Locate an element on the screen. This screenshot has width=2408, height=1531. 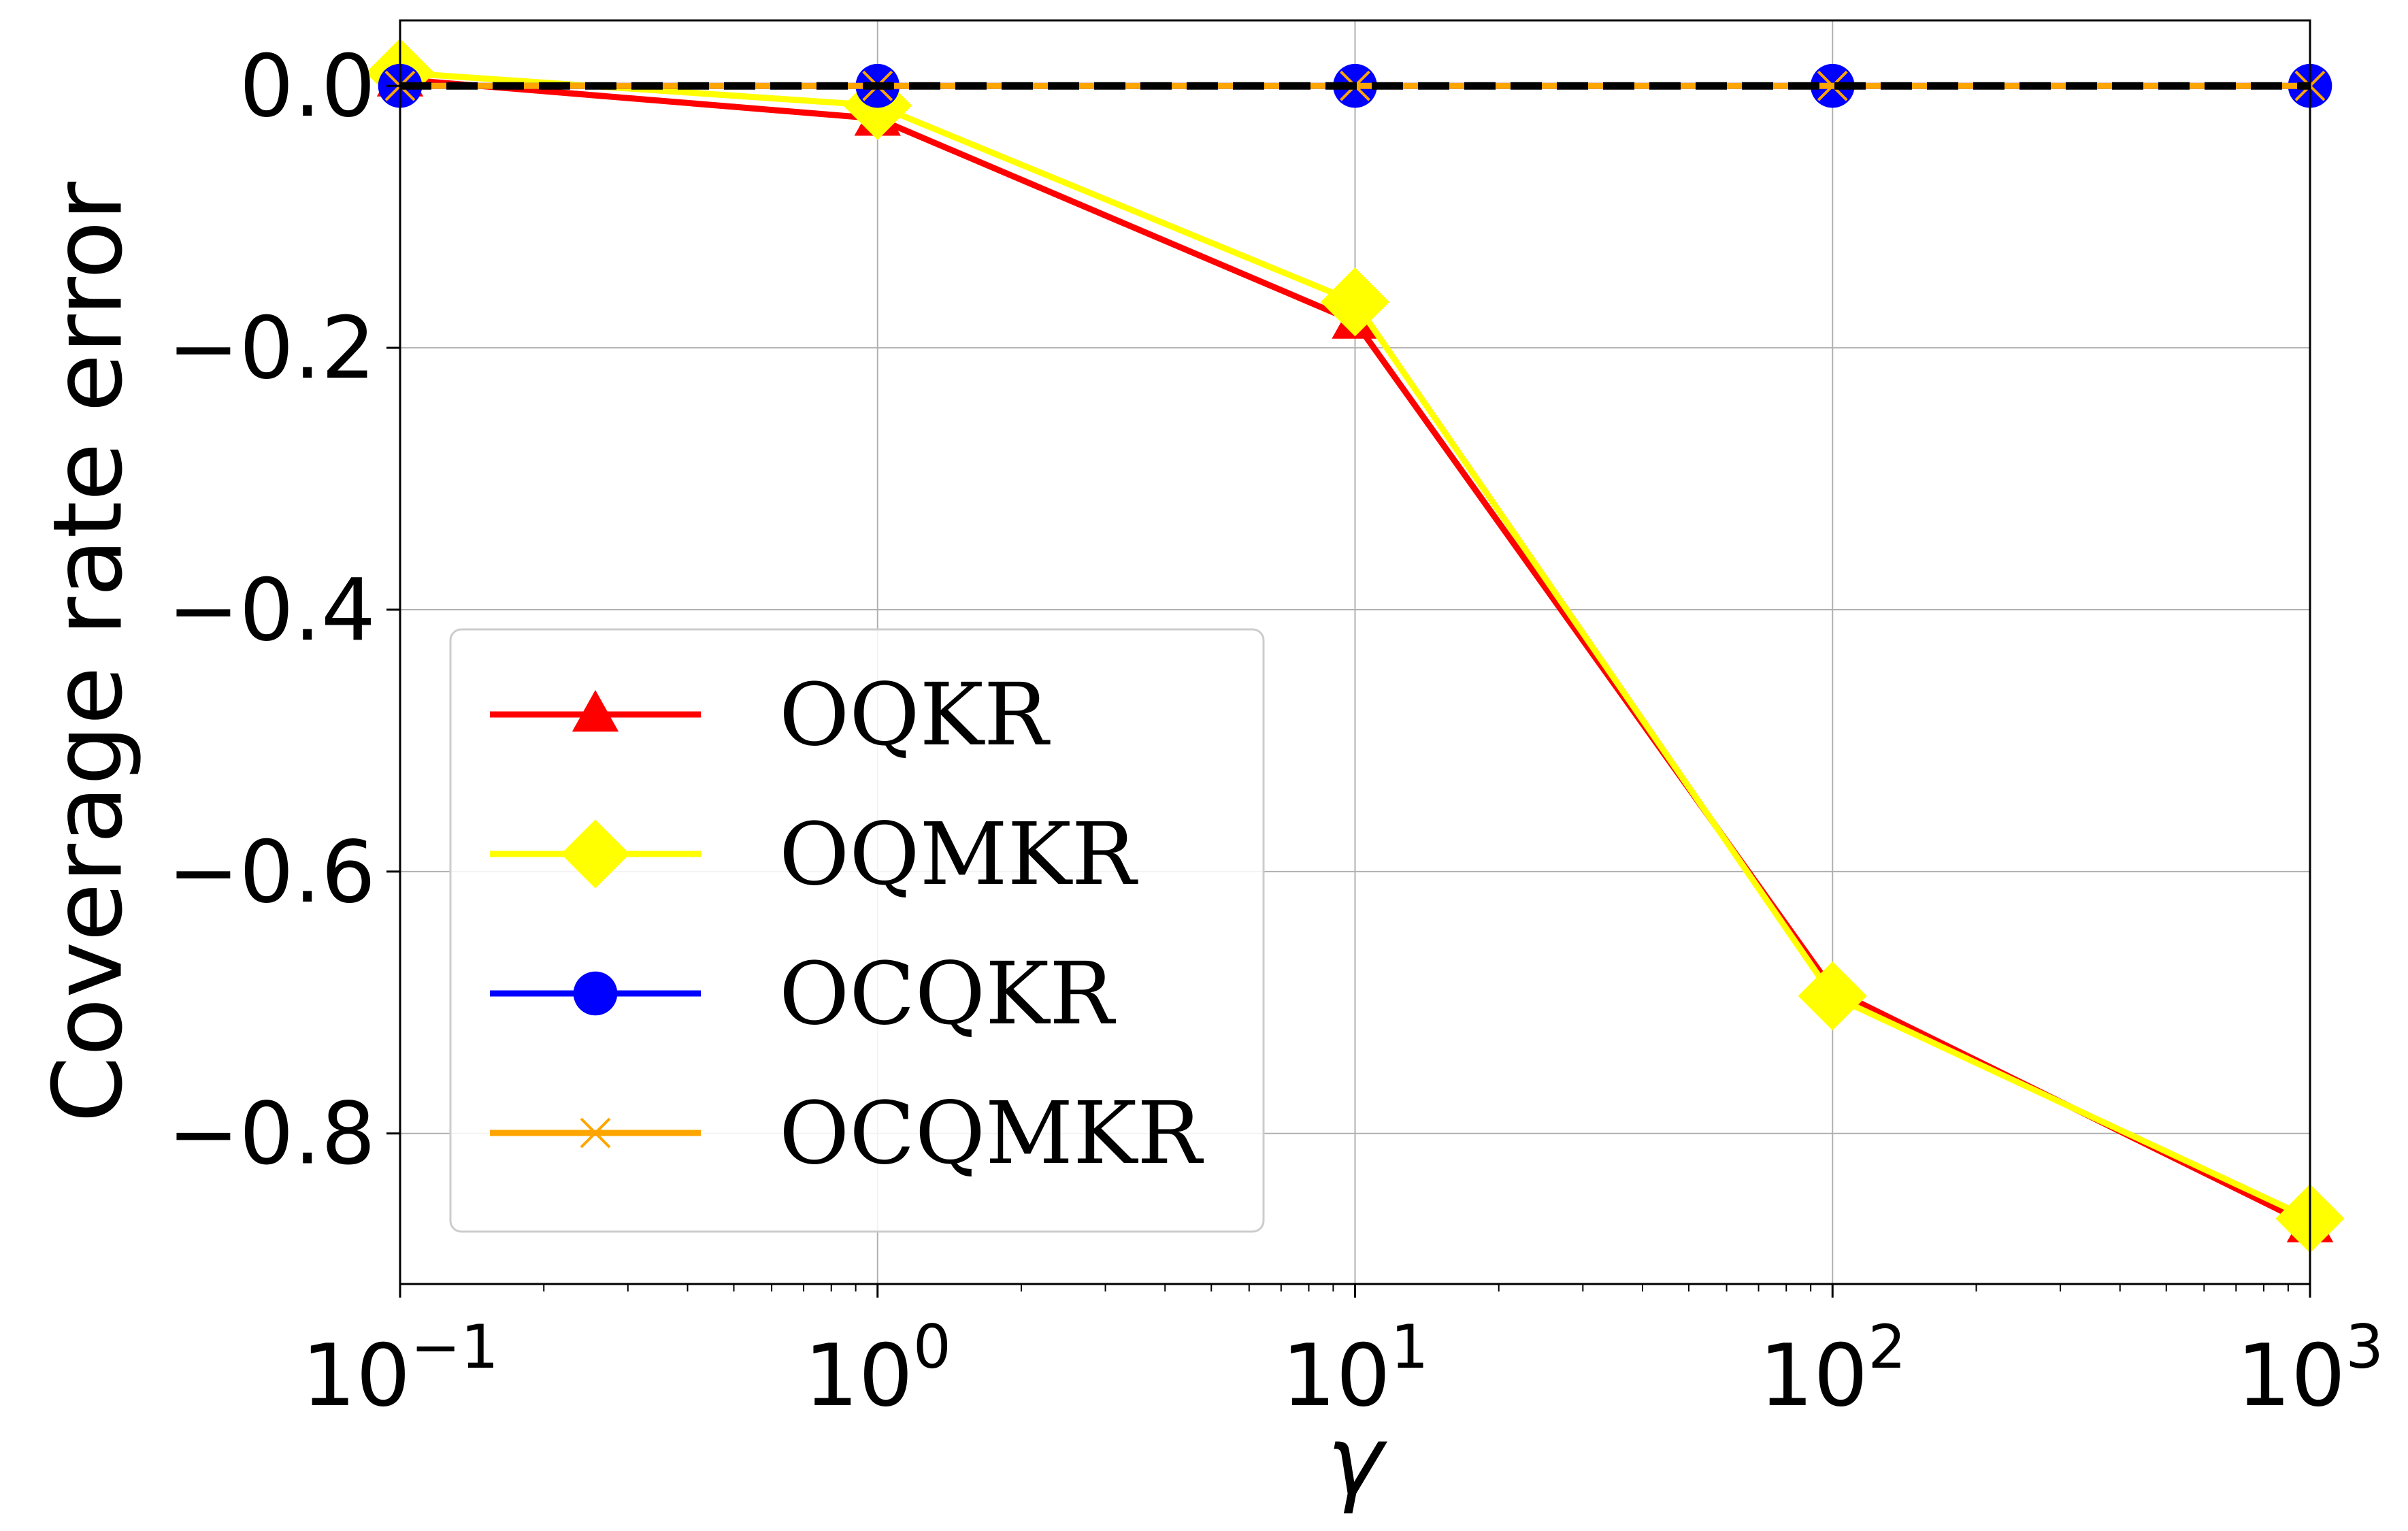
x-tick-label: 10³ is located at coordinates (2310, 1369).